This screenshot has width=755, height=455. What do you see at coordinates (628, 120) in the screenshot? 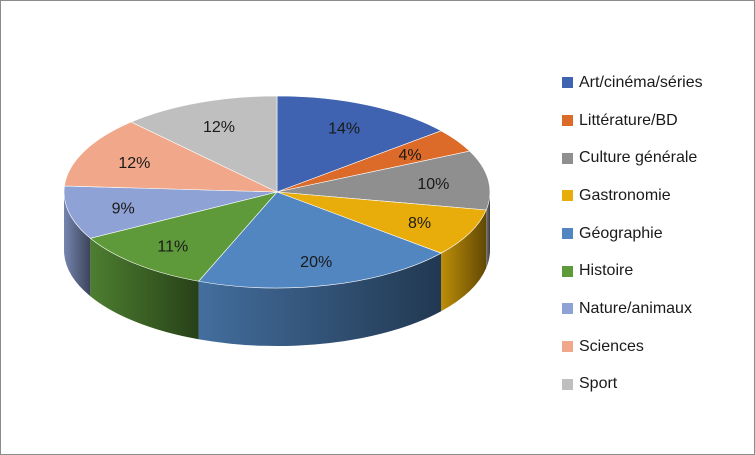
I see `legend-label: Littérature/BD` at bounding box center [628, 120].